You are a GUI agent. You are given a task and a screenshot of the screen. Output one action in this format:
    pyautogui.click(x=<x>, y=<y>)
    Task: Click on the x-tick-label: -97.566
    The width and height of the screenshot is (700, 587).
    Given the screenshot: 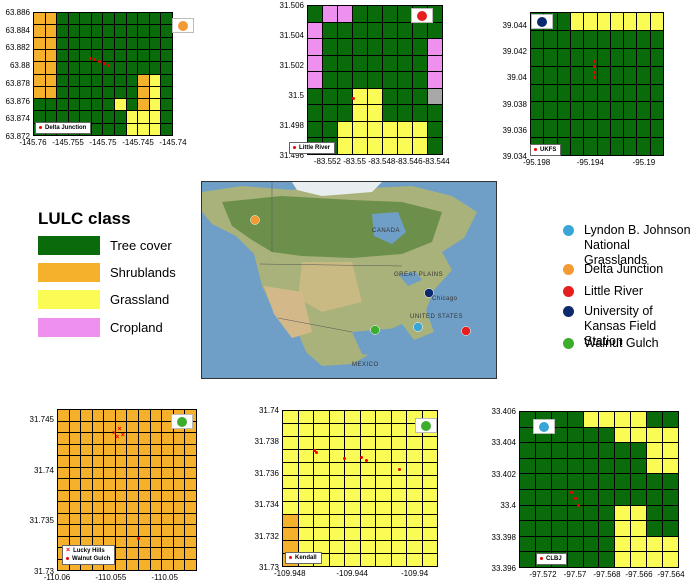 What is the action you would take?
    pyautogui.click(x=639, y=574)
    